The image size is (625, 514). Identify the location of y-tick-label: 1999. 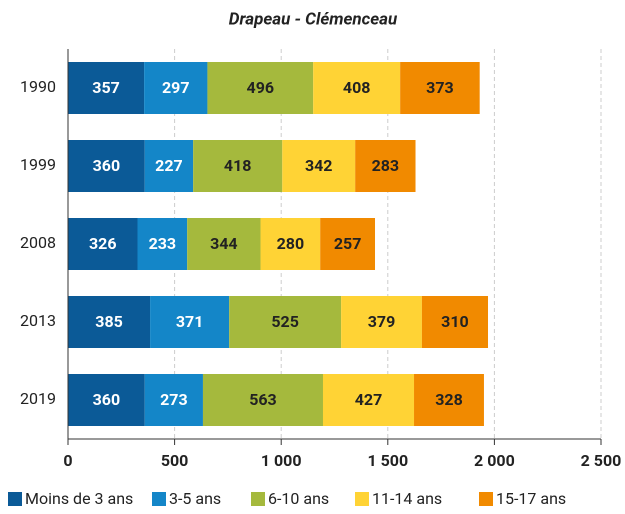
(38, 164).